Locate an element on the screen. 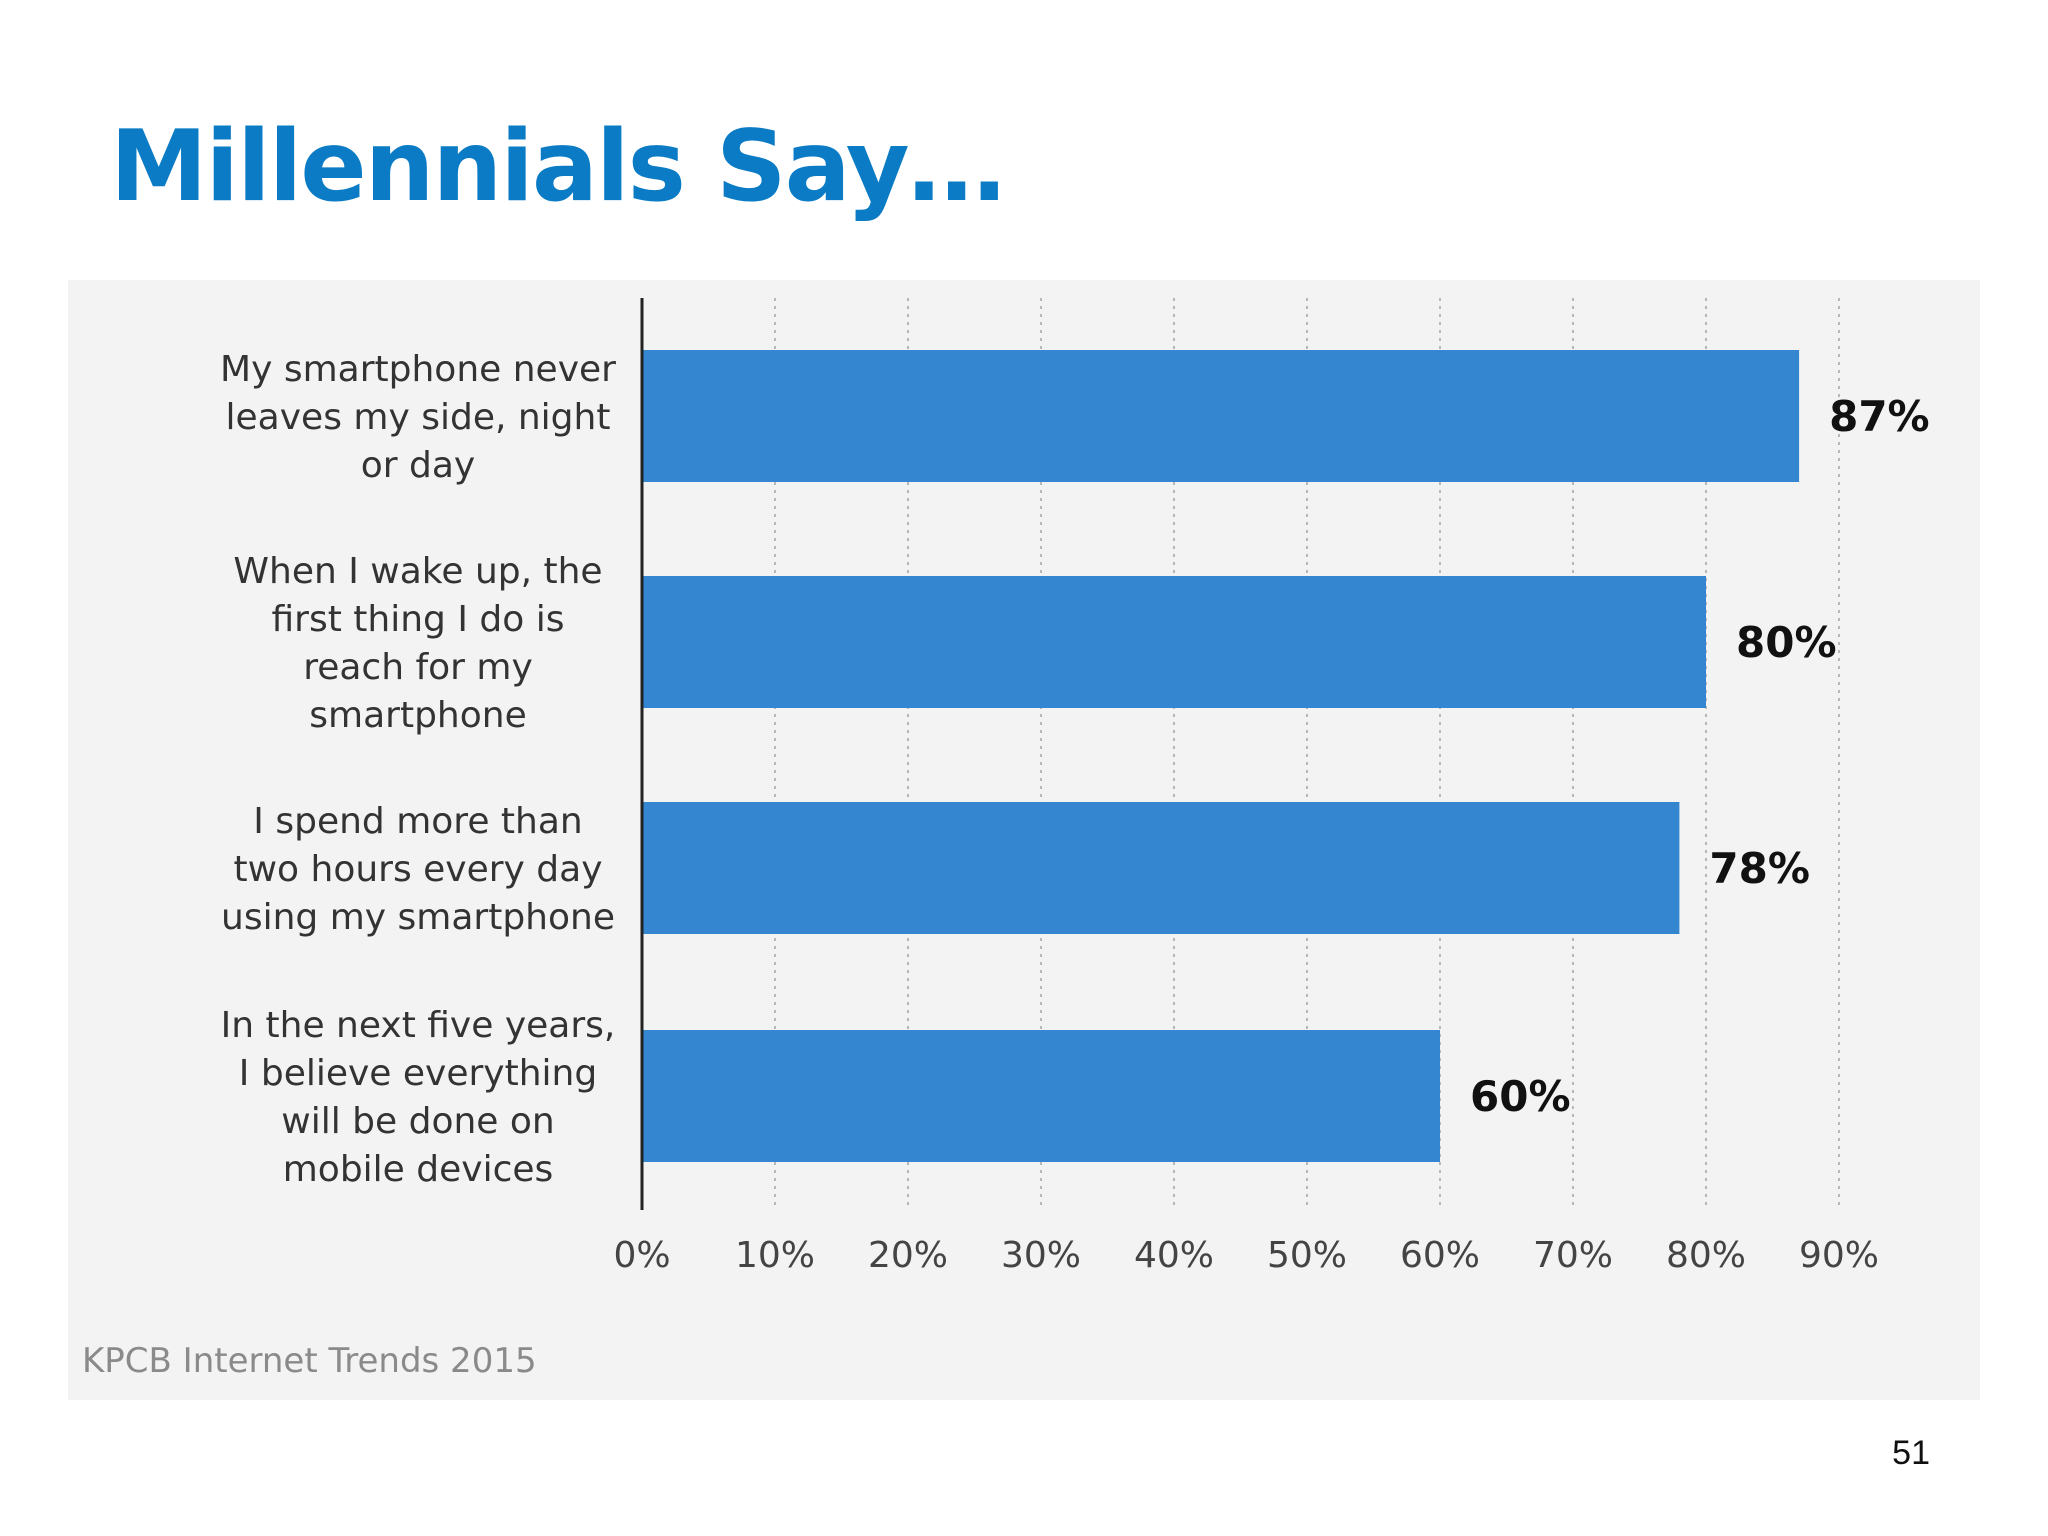 The height and width of the screenshot is (1536, 2048). x-tick-label: 30% is located at coordinates (1041, 1255).